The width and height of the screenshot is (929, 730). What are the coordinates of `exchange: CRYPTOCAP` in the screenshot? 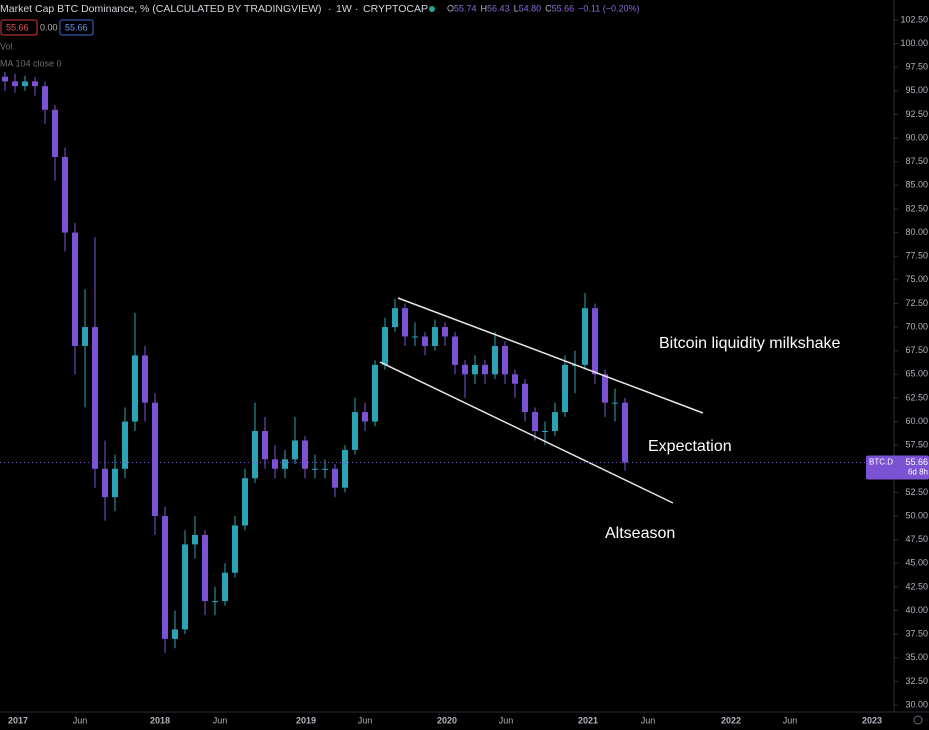 It's located at (395, 9).